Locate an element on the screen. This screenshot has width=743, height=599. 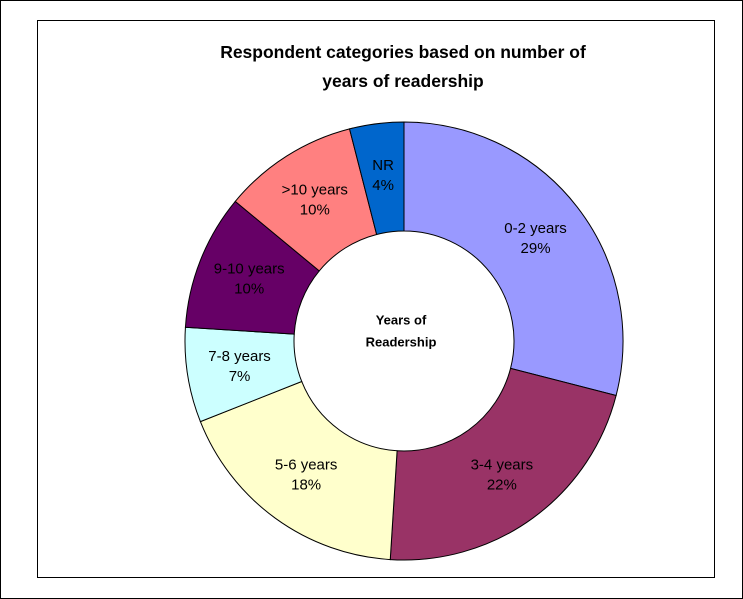
value-label: 22% is located at coordinates (502, 485).